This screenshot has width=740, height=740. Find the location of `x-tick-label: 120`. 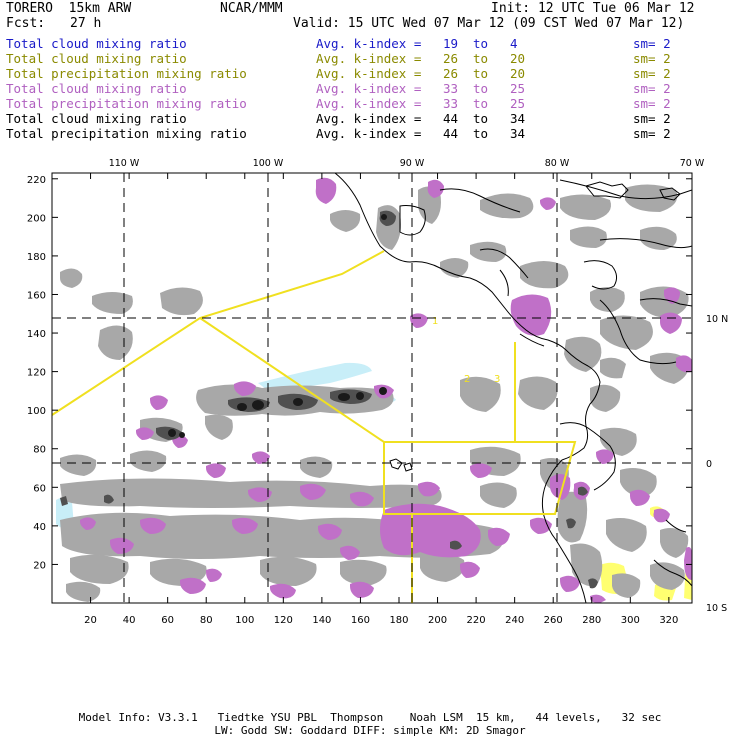

x-tick-label: 120 is located at coordinates (283, 620).